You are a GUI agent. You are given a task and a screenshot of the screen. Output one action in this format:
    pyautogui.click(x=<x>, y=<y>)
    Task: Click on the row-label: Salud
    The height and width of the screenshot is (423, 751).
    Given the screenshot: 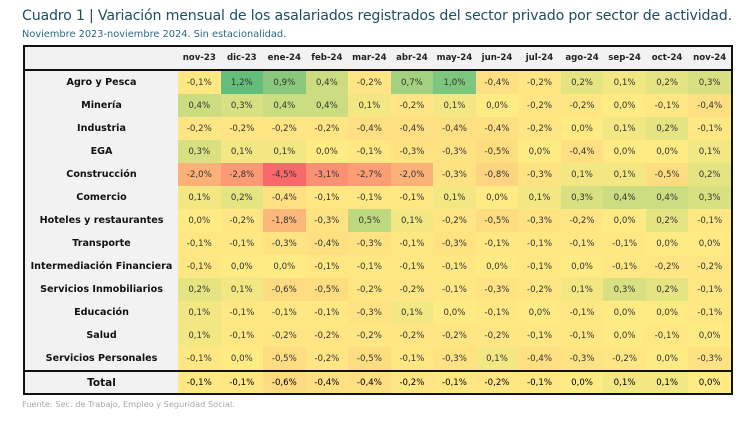 What is the action you would take?
    pyautogui.click(x=101, y=335)
    